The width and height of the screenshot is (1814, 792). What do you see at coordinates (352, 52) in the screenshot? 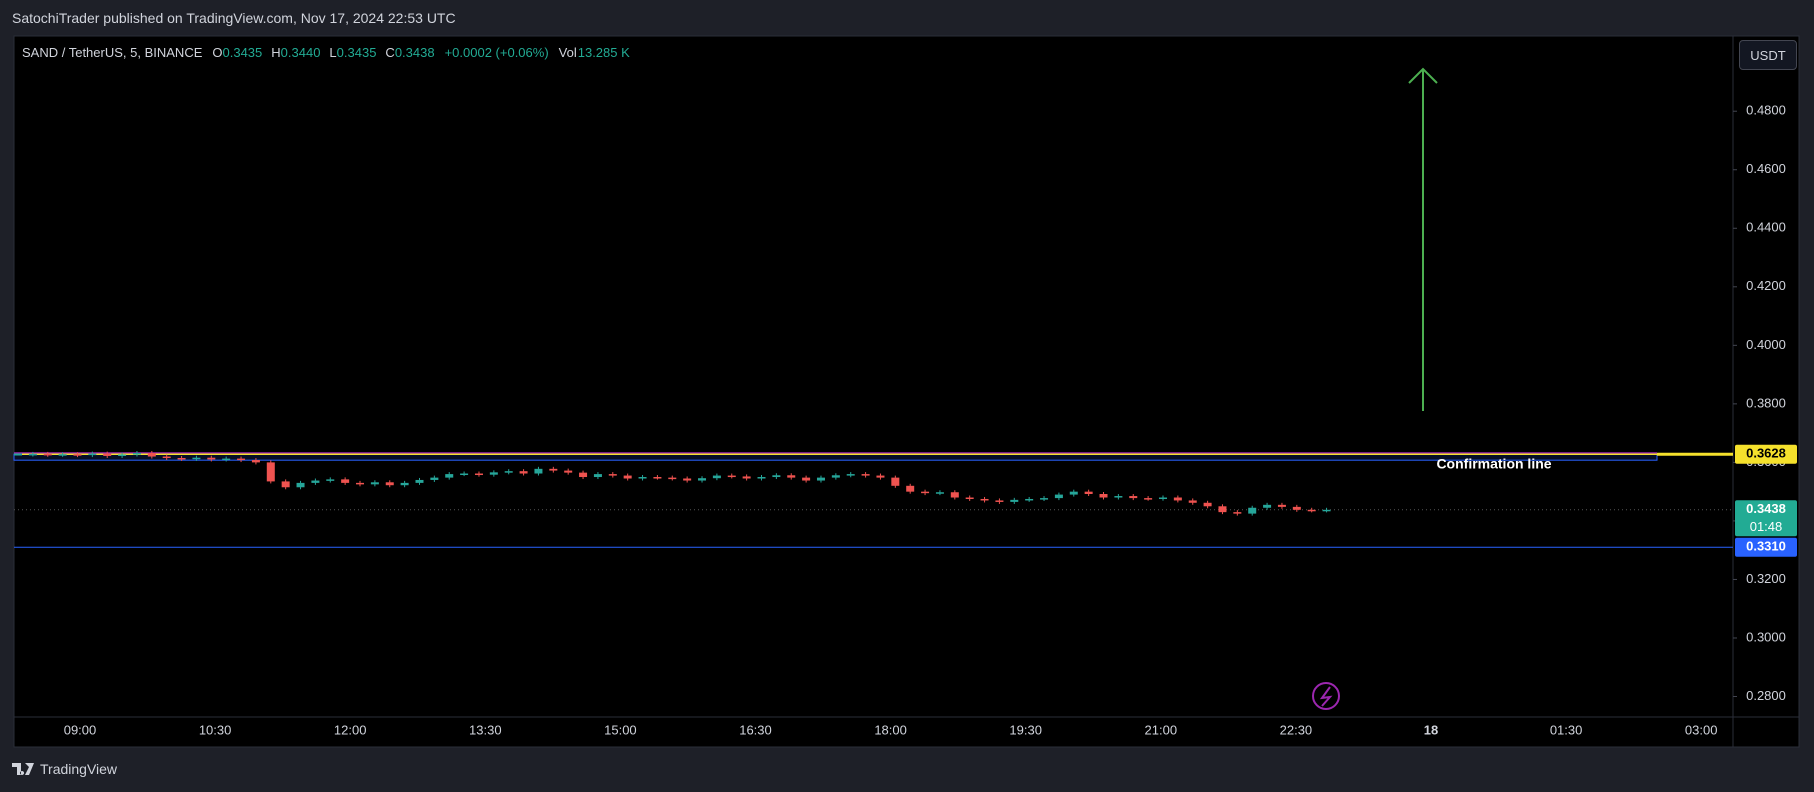
I see `ohlc-item: L0.3435` at bounding box center [352, 52].